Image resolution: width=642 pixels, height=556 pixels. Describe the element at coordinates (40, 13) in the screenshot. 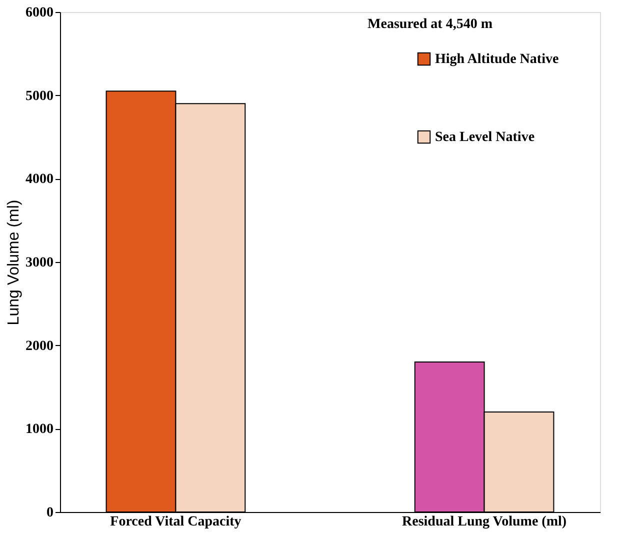

I see `y-tick-label: 6000` at that location.